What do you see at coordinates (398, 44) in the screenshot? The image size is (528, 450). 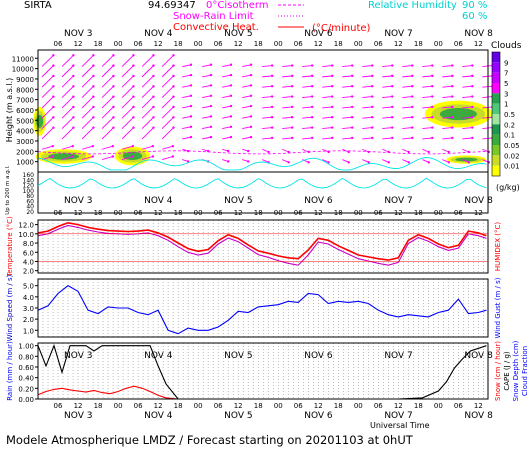 I see `cloud-hour-label: 12` at bounding box center [398, 44].